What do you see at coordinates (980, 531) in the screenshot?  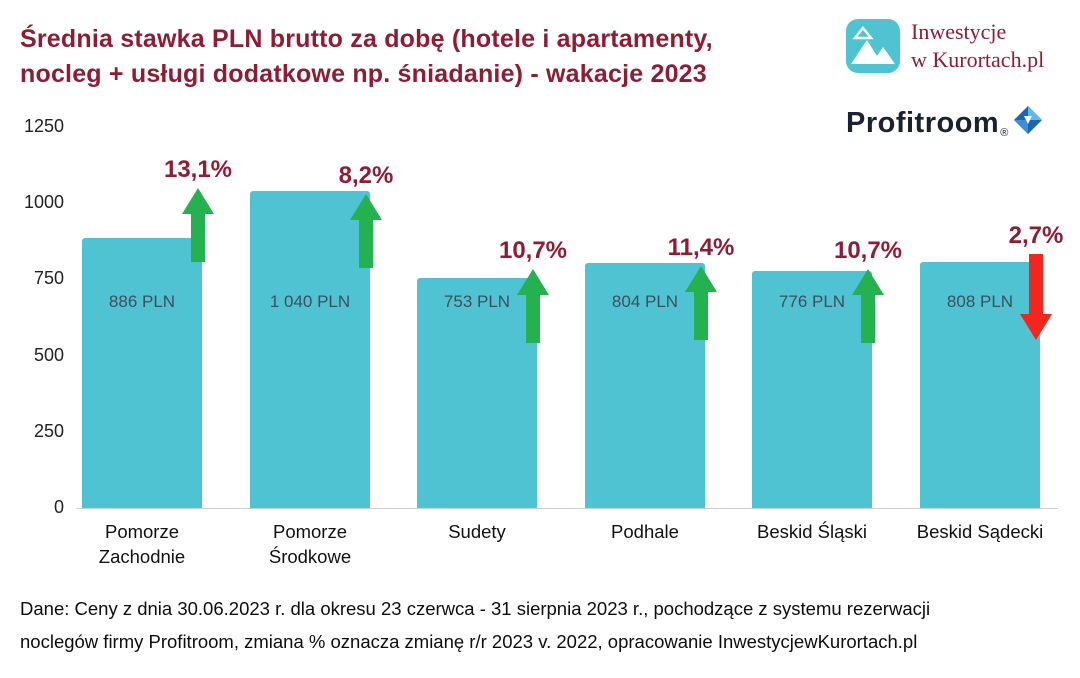 I see `x-axis-label: Beskid Sądecki` at bounding box center [980, 531].